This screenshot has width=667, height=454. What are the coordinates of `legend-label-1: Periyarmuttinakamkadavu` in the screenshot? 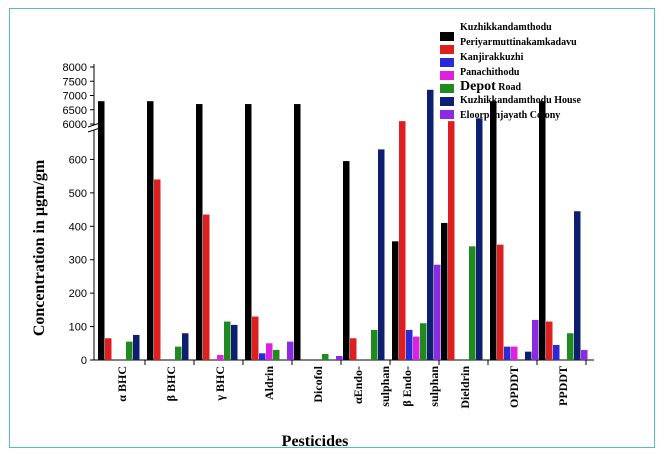 It's located at (518, 42).